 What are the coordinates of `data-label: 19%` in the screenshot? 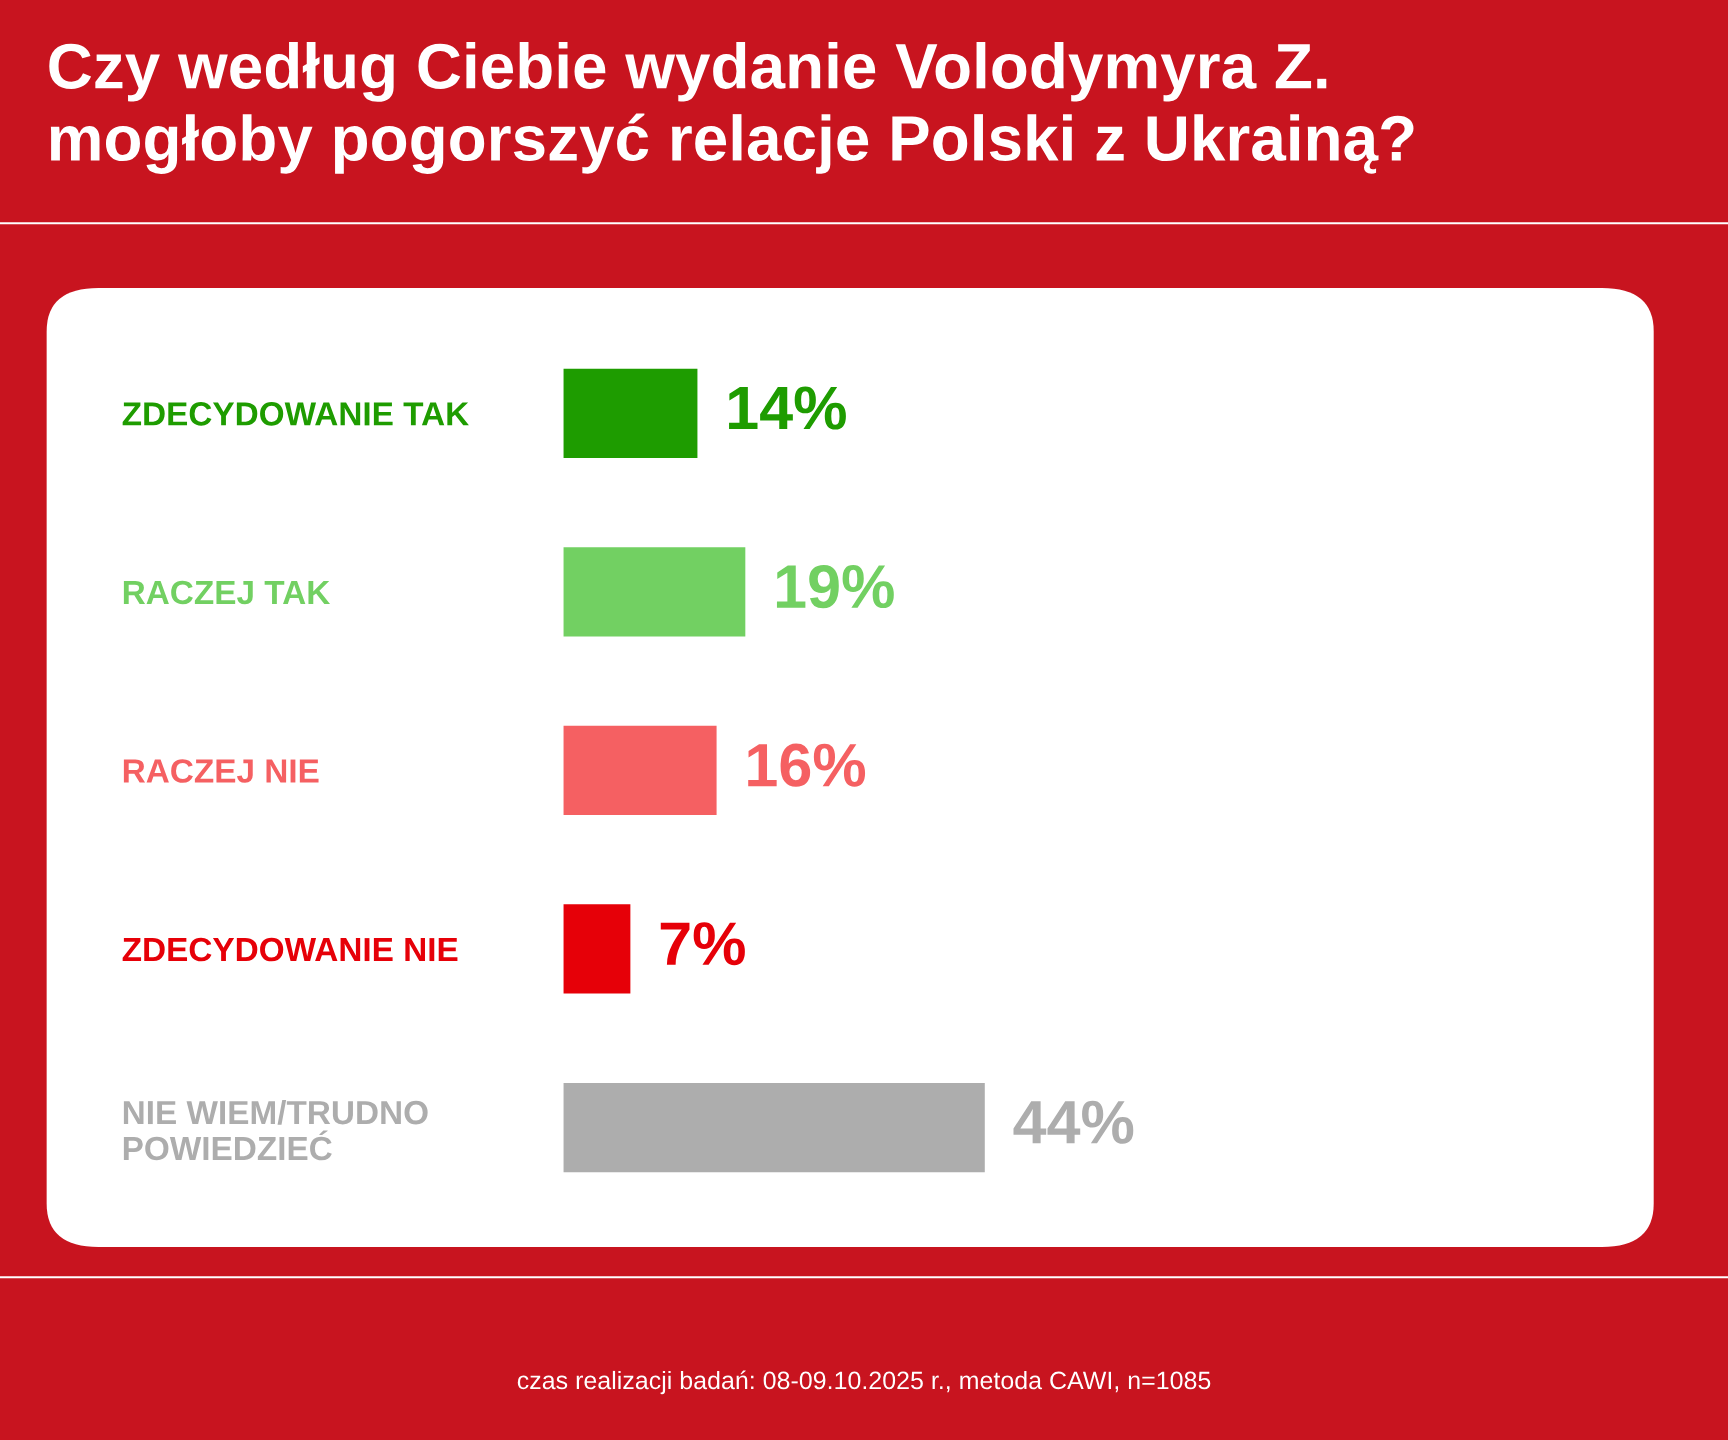 It's located at (835, 586).